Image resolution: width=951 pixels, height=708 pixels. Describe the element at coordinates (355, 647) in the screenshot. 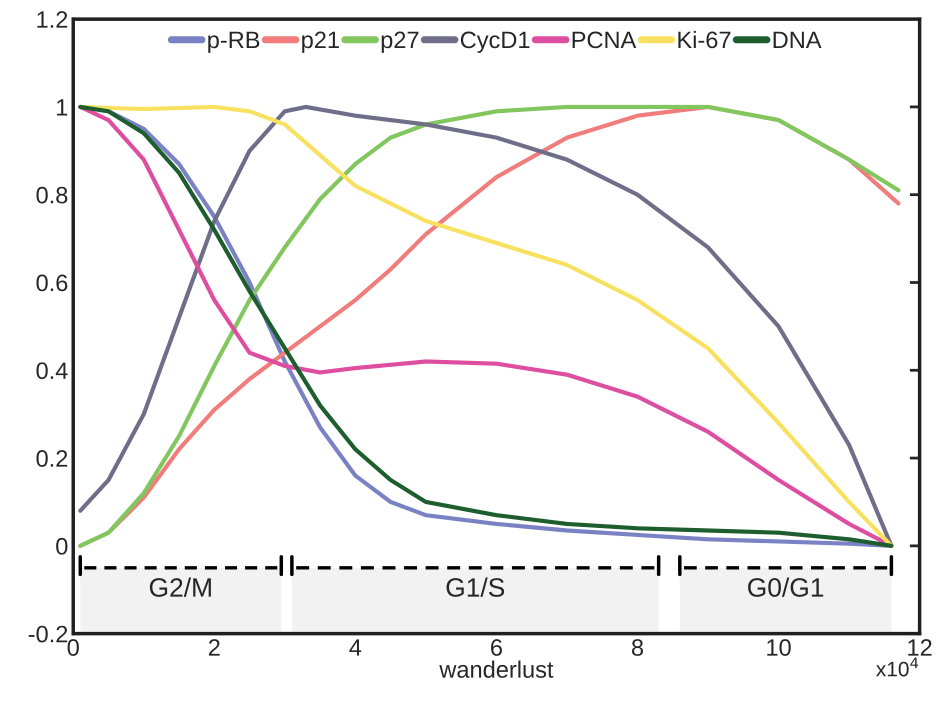

I see `x-tick-label: 4` at that location.